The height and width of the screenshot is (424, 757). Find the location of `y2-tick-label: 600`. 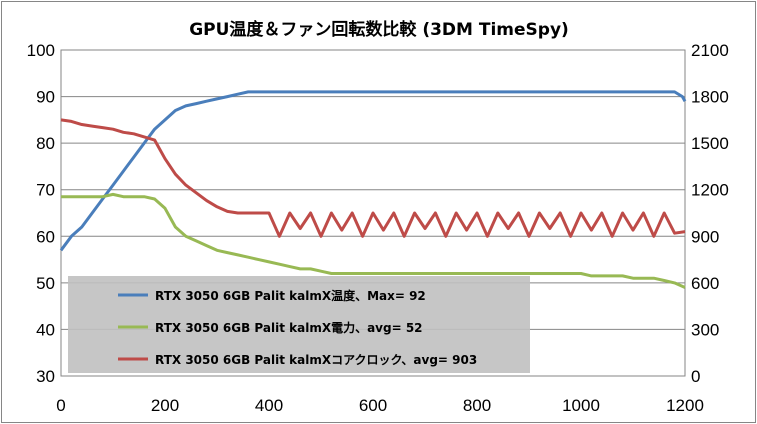

y2-tick-label: 600 is located at coordinates (705, 283).